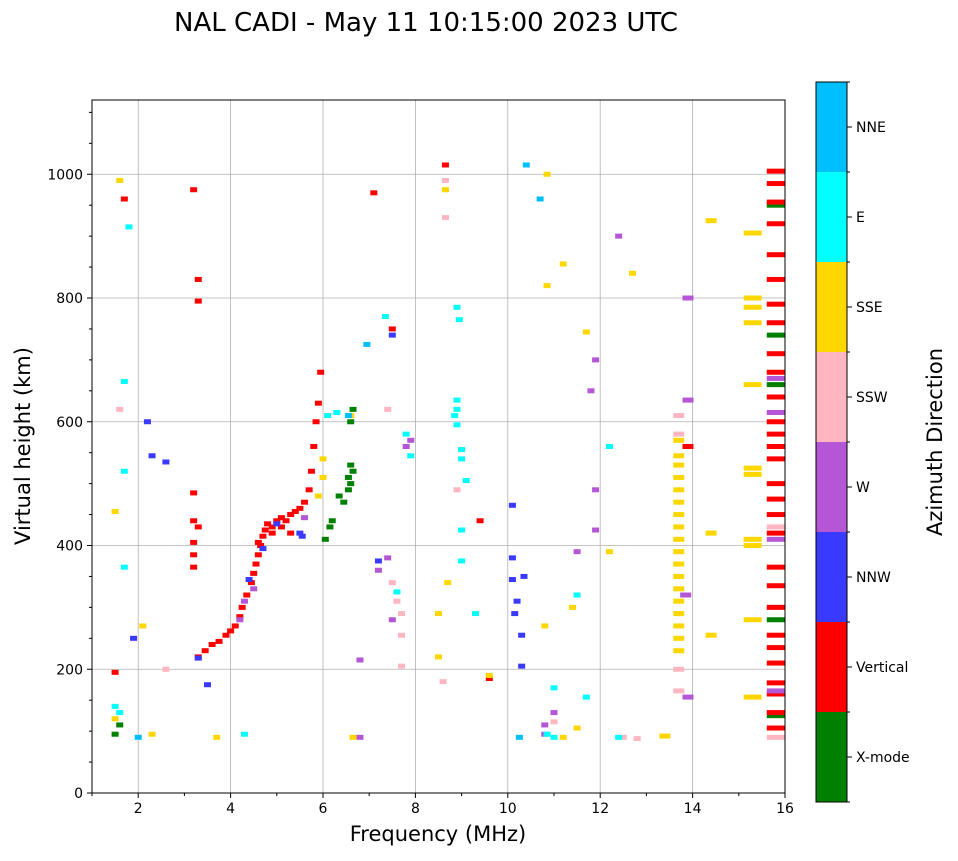  I want to click on x-axis-label: Frequency (MHz), so click(438, 834).